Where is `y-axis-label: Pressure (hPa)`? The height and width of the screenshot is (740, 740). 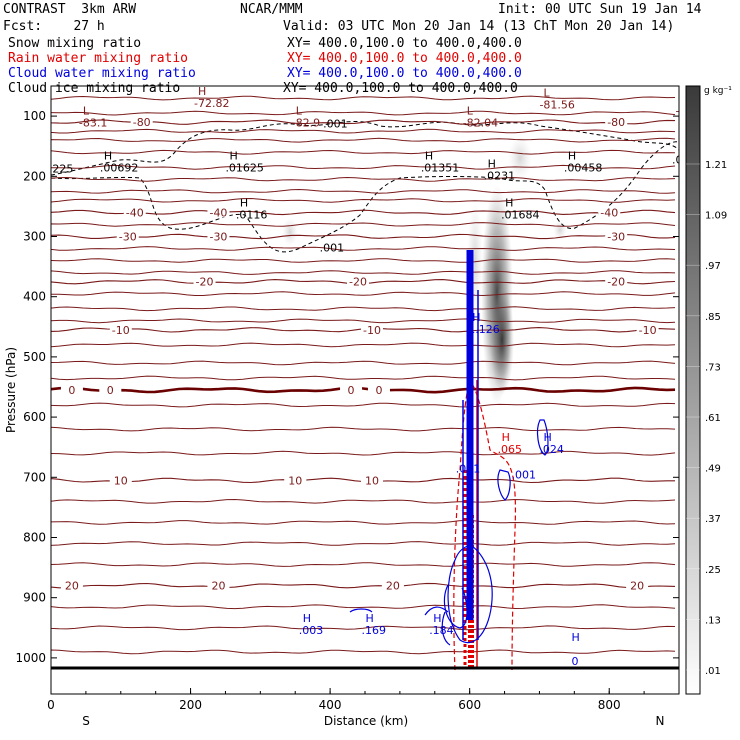 y-axis-label: Pressure (hPa) is located at coordinates (11, 390).